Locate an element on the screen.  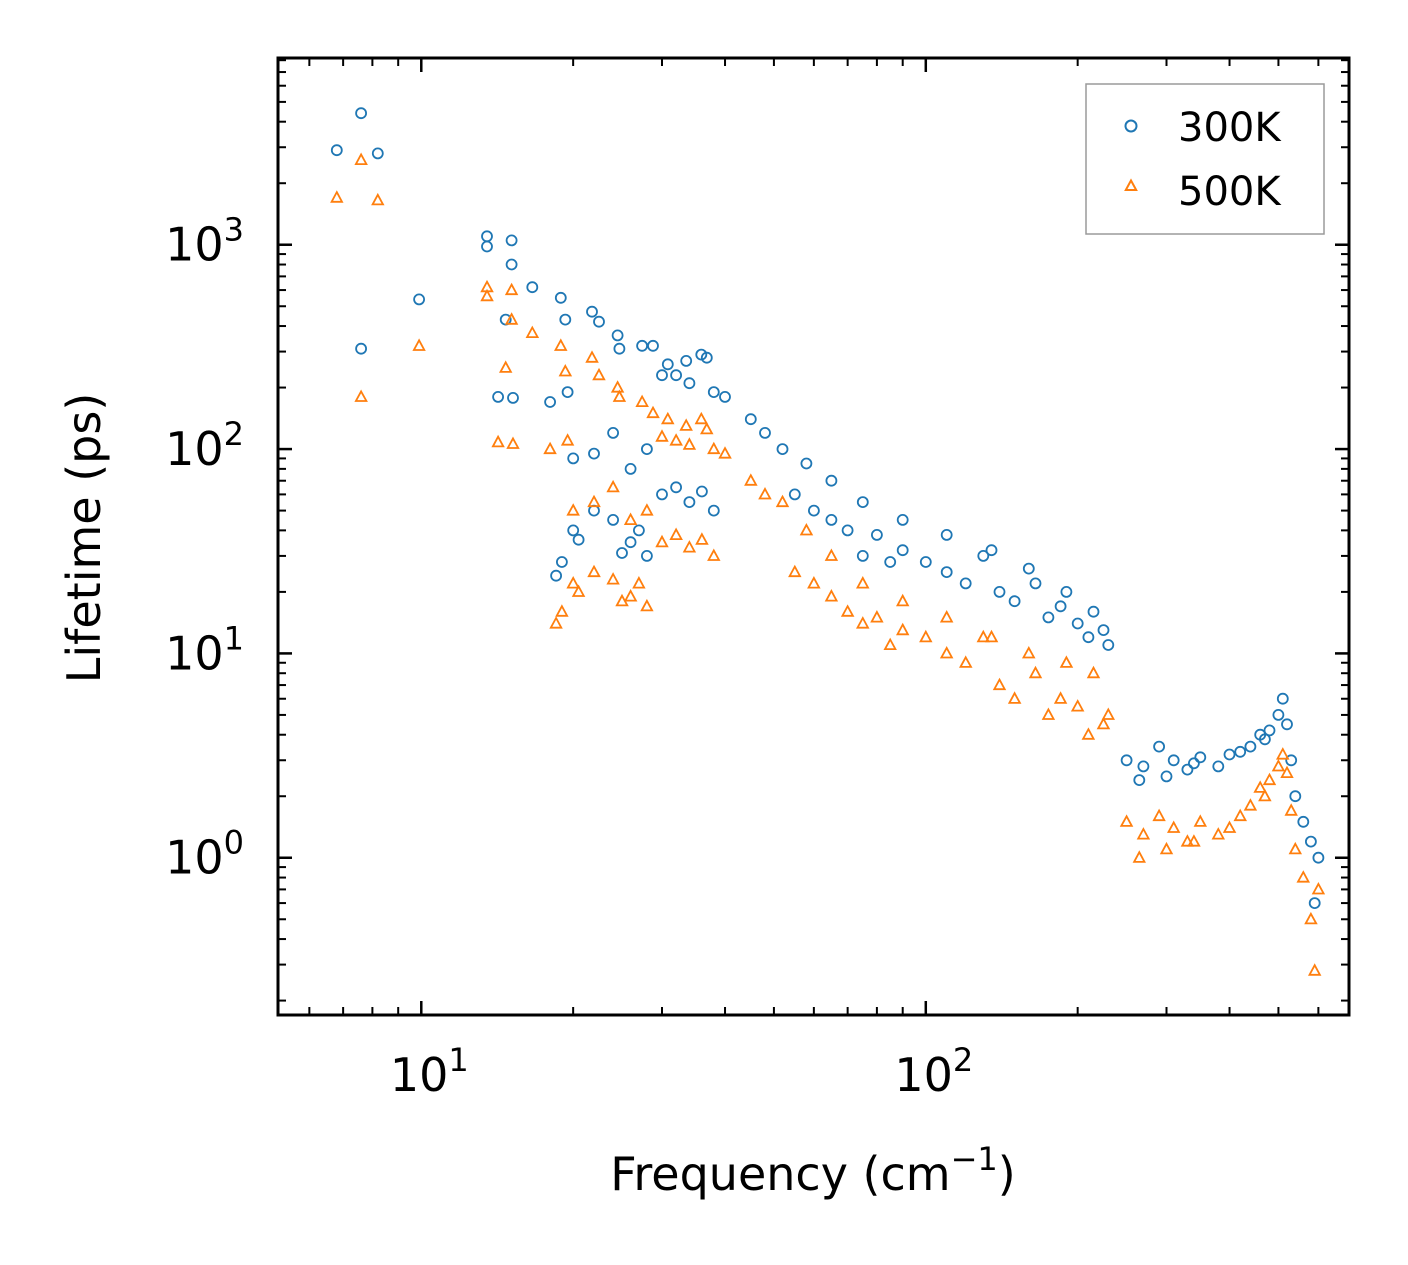
x-axis-title-suffix: ) is located at coordinates (1007, 1174).